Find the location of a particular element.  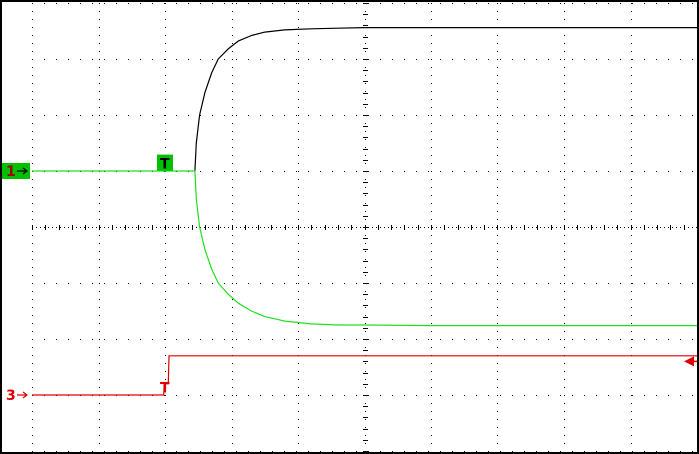

channel-marker-label: 1 is located at coordinates (11, 172).